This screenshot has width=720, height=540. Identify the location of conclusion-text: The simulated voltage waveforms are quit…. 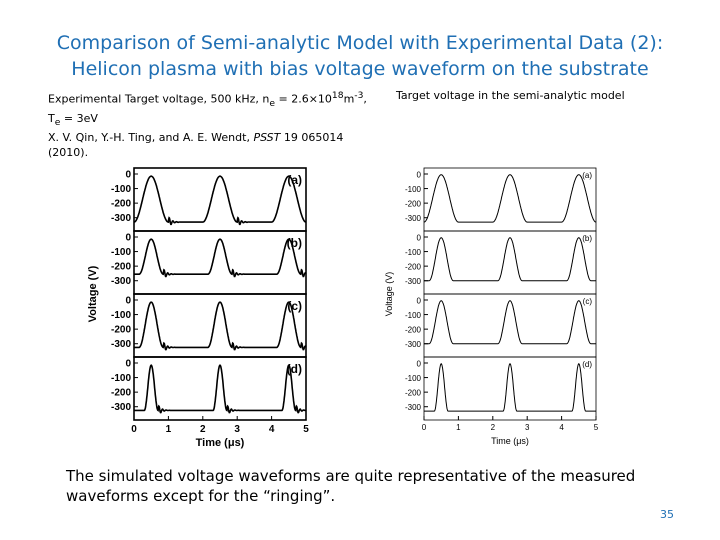
(351, 486).